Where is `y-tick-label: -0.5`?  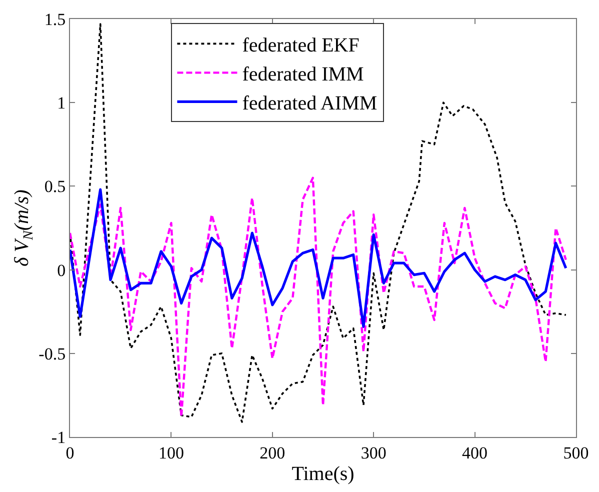
y-tick-label: -0.5 is located at coordinates (52, 354).